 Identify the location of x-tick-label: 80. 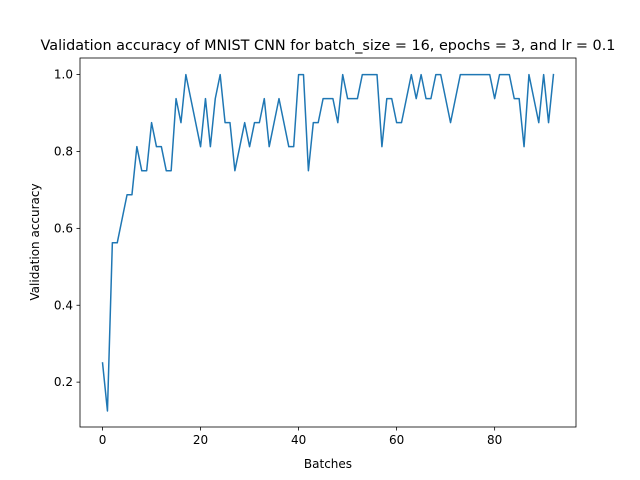
(494, 440).